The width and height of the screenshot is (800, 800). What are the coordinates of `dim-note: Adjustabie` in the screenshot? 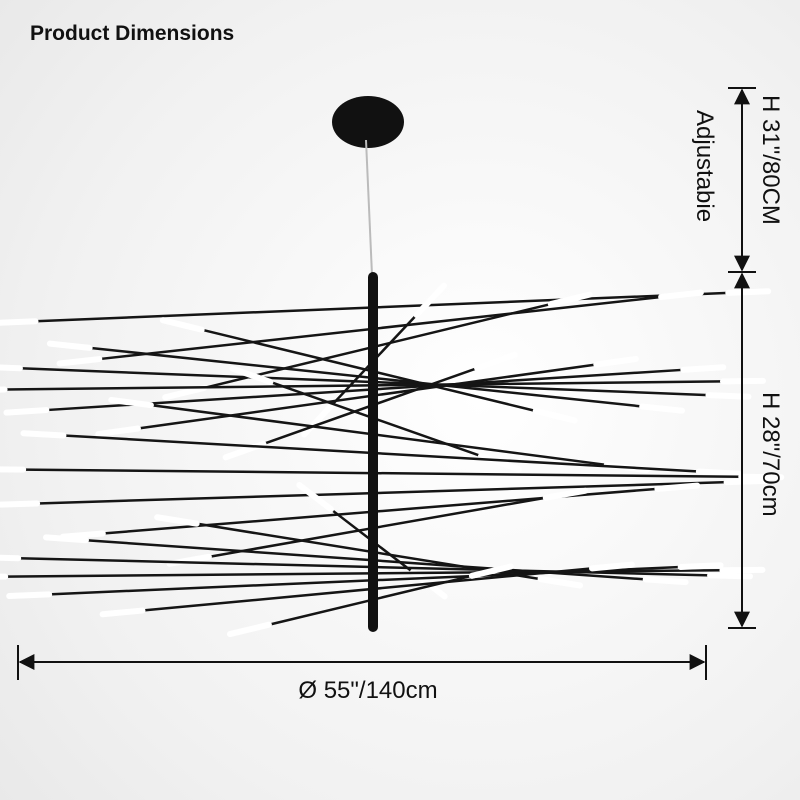 It's located at (704, 166).